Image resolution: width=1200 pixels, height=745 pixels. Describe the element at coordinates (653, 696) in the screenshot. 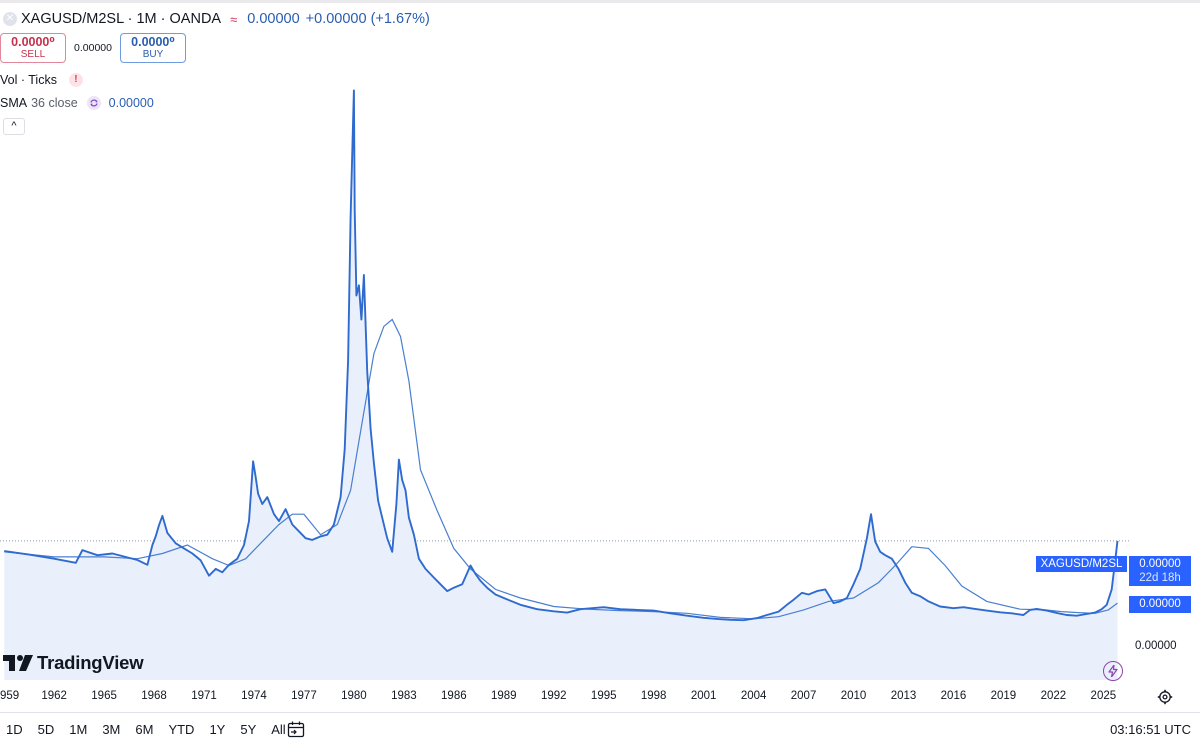

I see `x-tick-label: 1998` at that location.